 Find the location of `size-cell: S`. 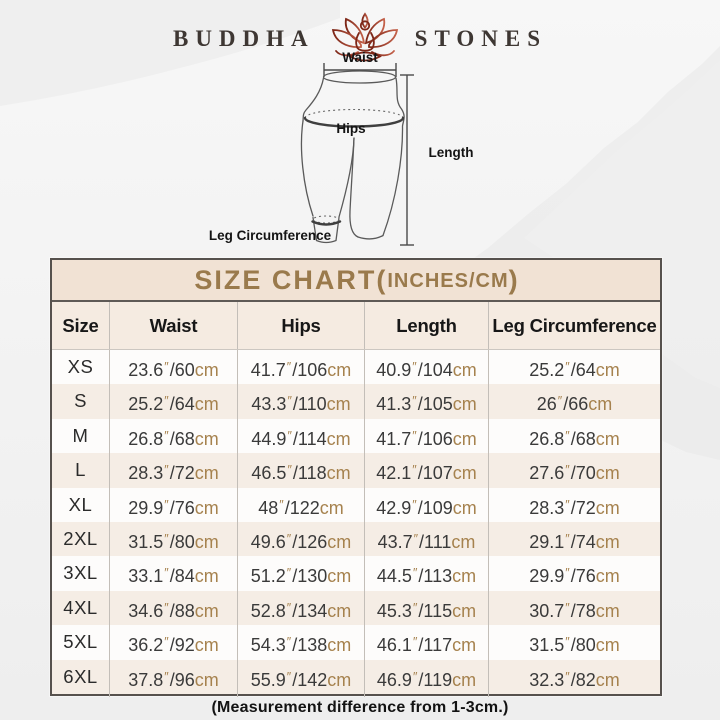

size-cell: S is located at coordinates (80, 401).